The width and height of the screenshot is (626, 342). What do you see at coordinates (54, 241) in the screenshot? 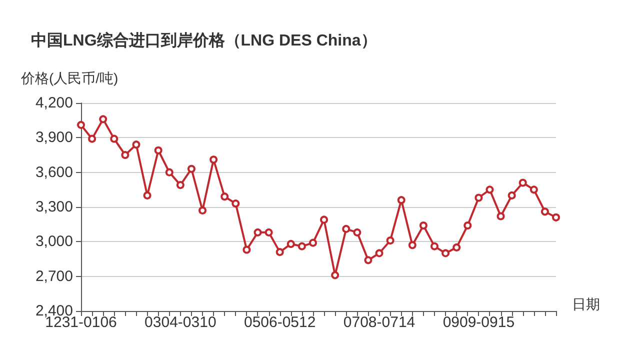
I see `y-tick-label: 3,000` at bounding box center [54, 241].